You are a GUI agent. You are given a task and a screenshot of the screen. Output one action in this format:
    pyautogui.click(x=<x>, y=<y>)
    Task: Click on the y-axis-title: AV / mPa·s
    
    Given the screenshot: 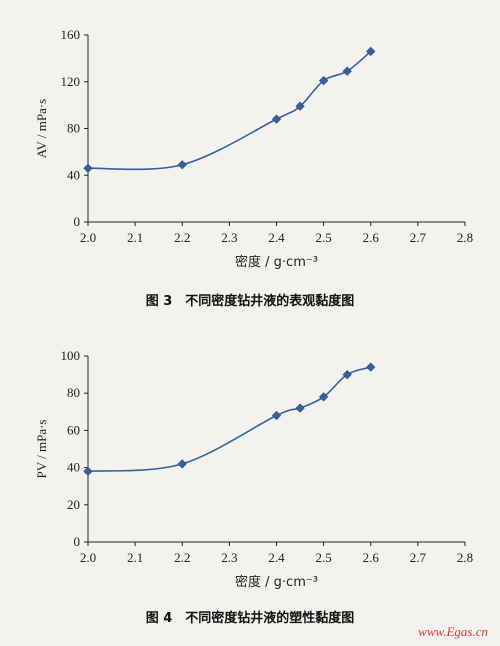 What is the action you would take?
    pyautogui.click(x=41, y=128)
    